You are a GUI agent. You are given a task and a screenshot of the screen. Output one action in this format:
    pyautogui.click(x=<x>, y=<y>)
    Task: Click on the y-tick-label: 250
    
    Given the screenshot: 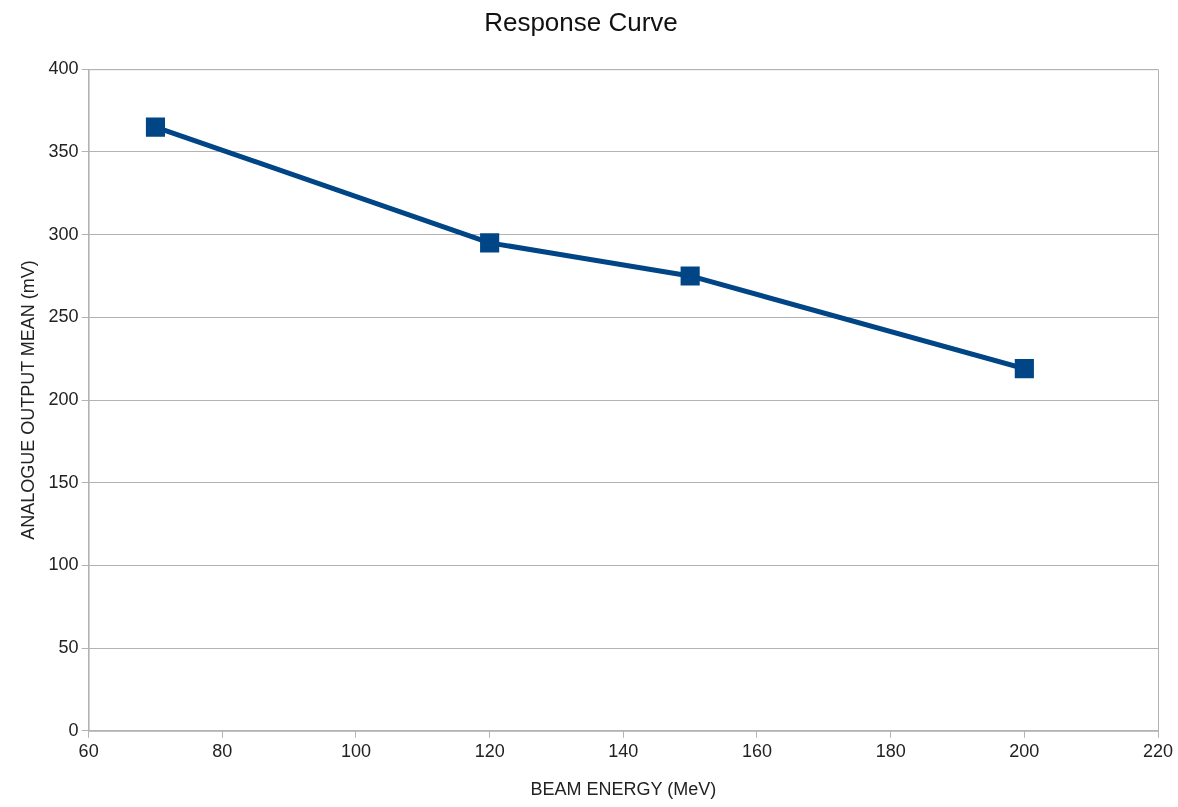 What is the action you would take?
    pyautogui.click(x=63, y=316)
    